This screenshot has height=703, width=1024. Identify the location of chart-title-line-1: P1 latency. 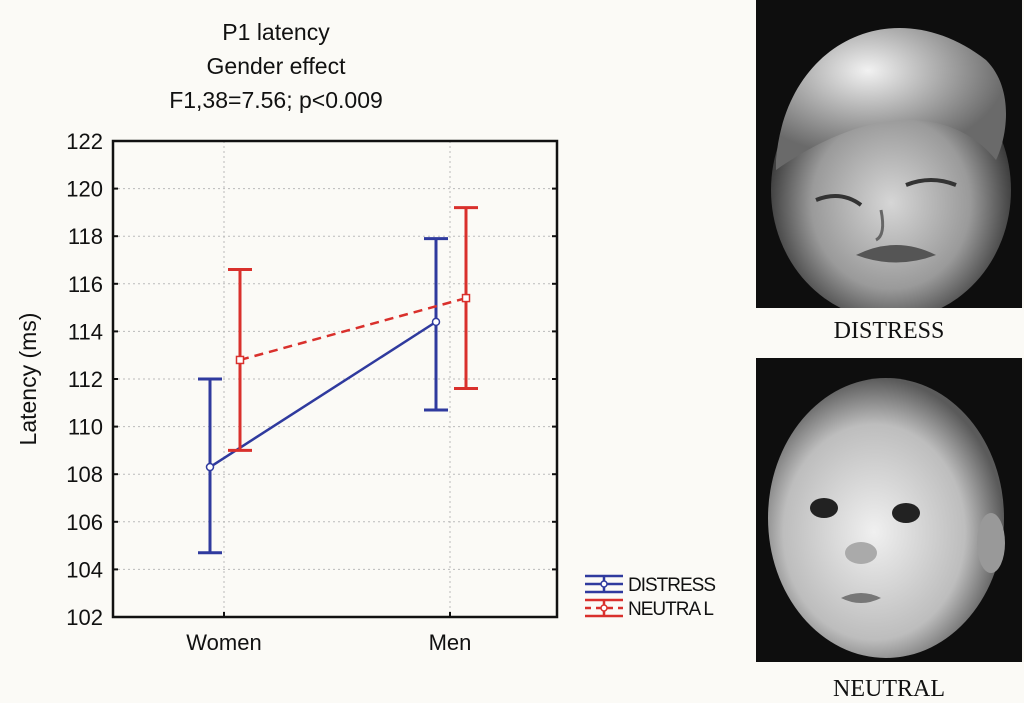
(276, 32).